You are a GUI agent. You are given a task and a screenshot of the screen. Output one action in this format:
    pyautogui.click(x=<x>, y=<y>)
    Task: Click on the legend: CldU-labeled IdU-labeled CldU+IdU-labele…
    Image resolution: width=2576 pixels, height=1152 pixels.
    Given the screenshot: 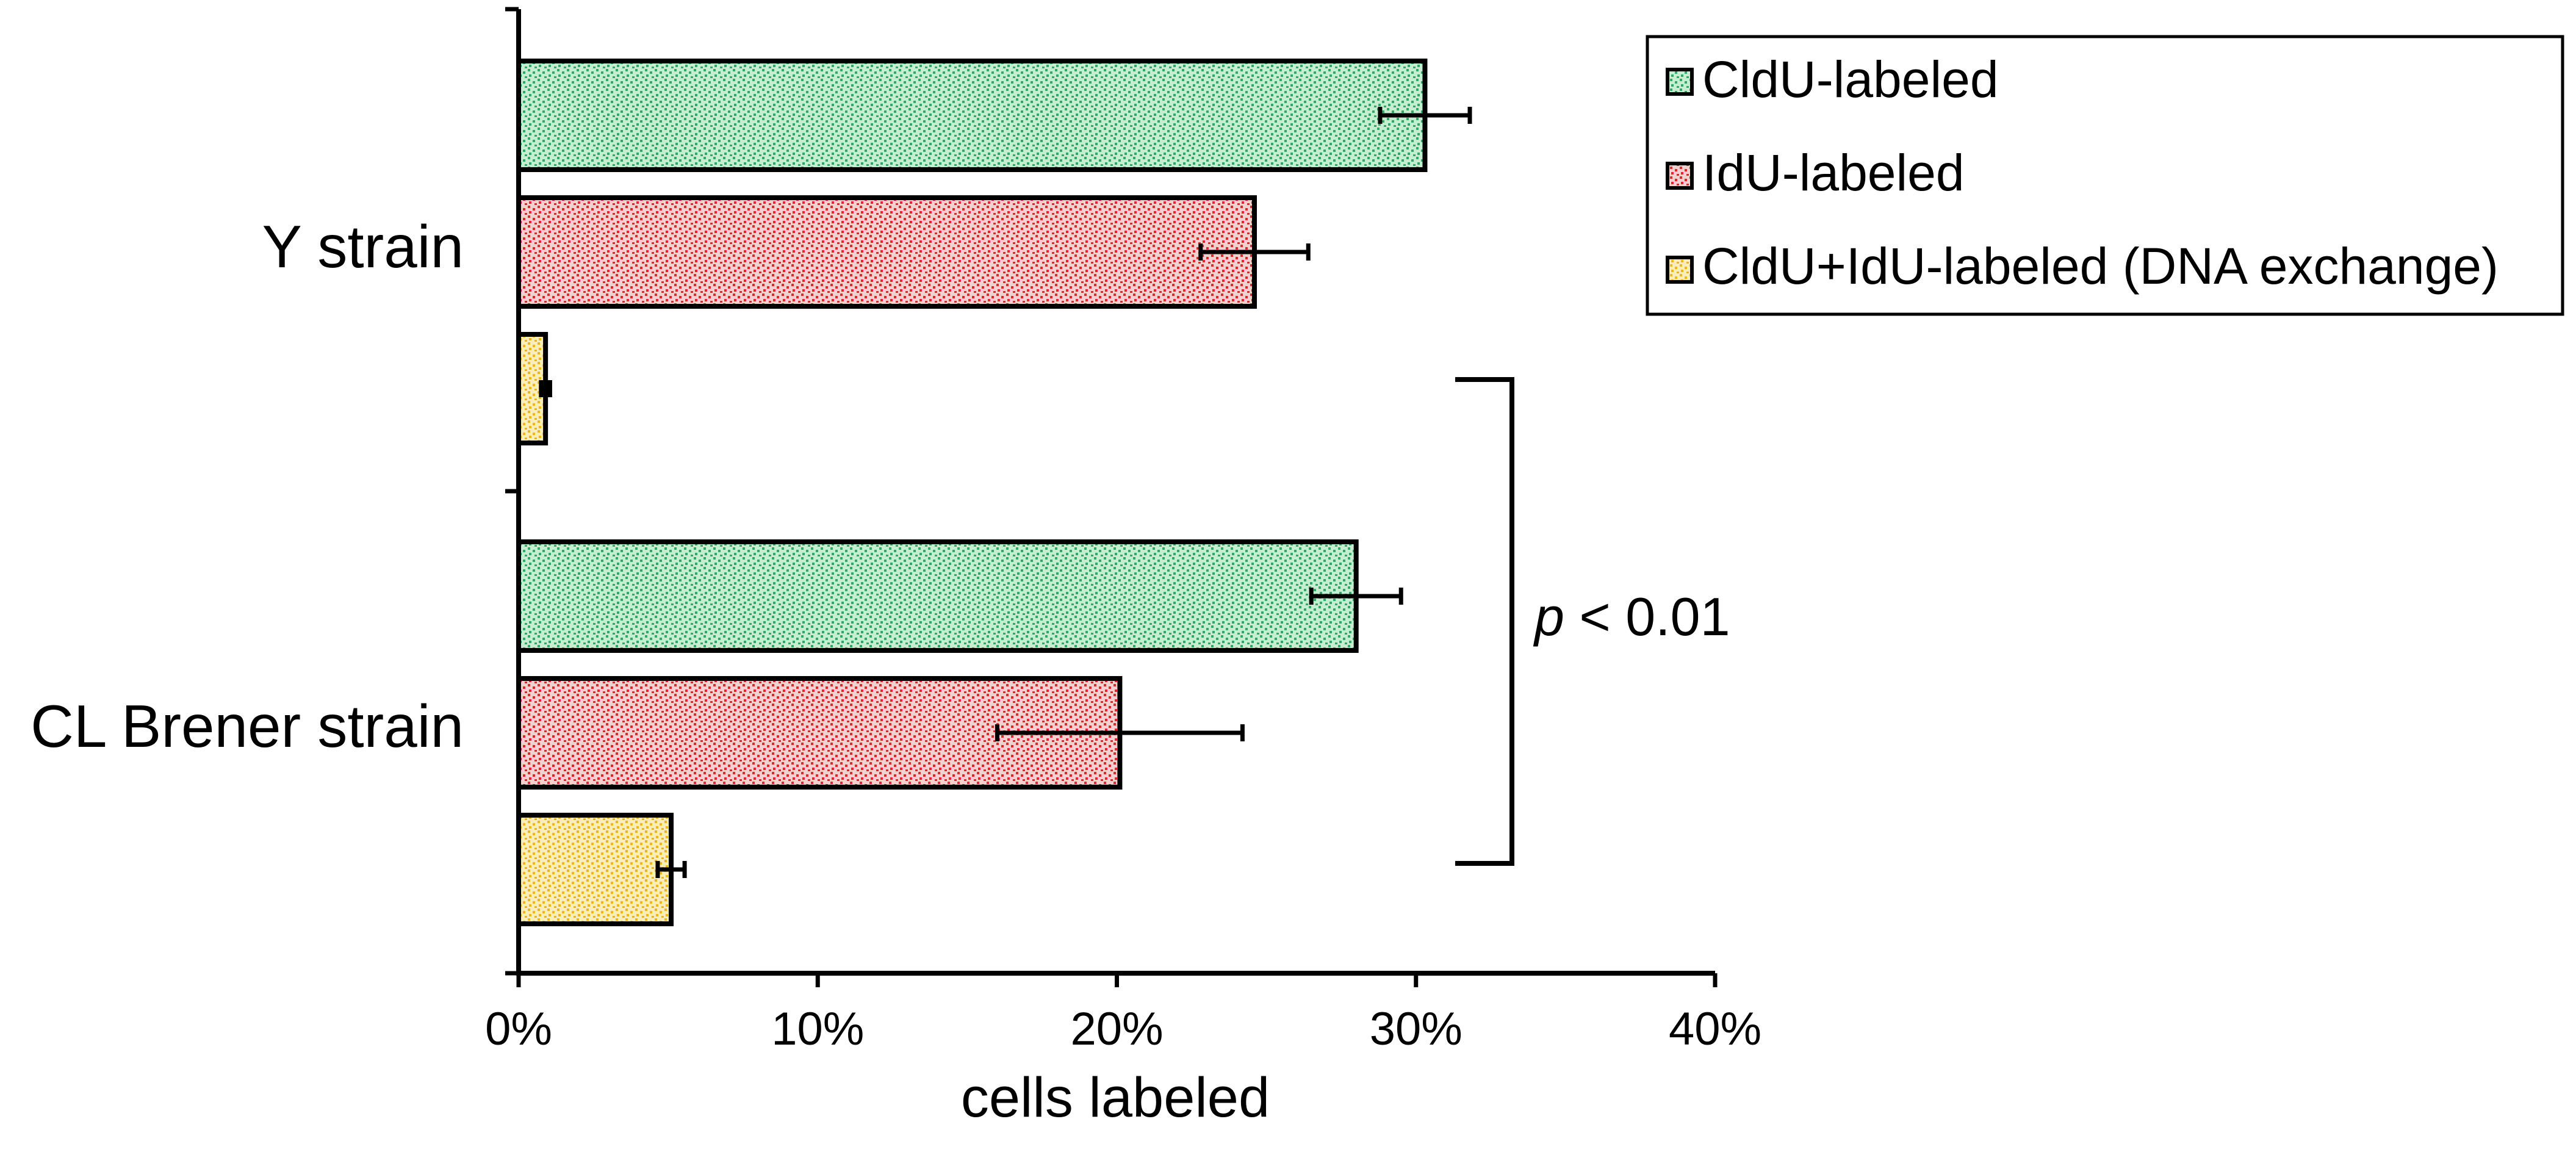 What is the action you would take?
    pyautogui.click(x=2105, y=175)
    